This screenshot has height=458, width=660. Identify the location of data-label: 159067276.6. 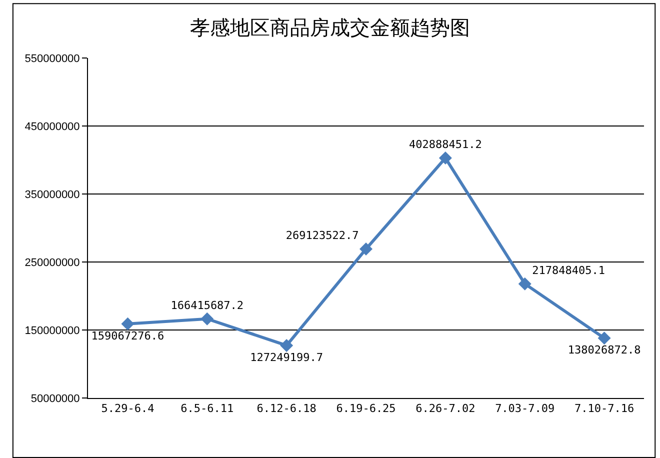
(127, 335).